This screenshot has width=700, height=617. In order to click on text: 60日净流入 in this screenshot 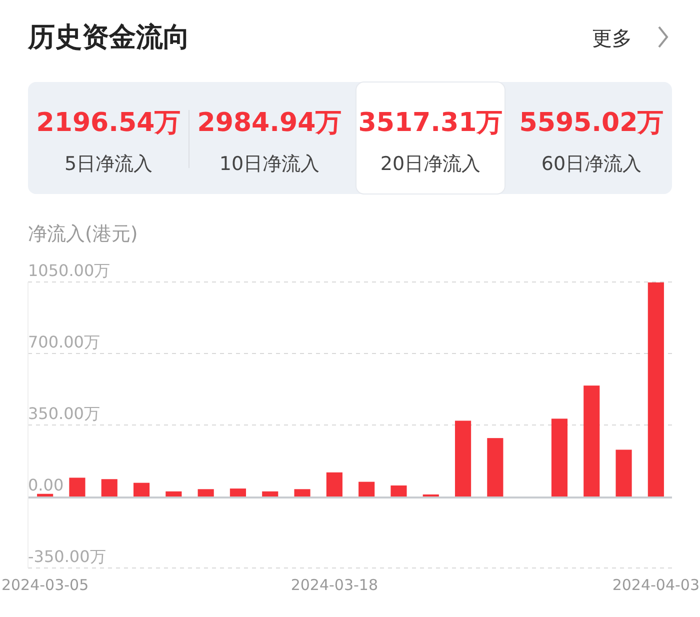, I will do `click(591, 164)`.